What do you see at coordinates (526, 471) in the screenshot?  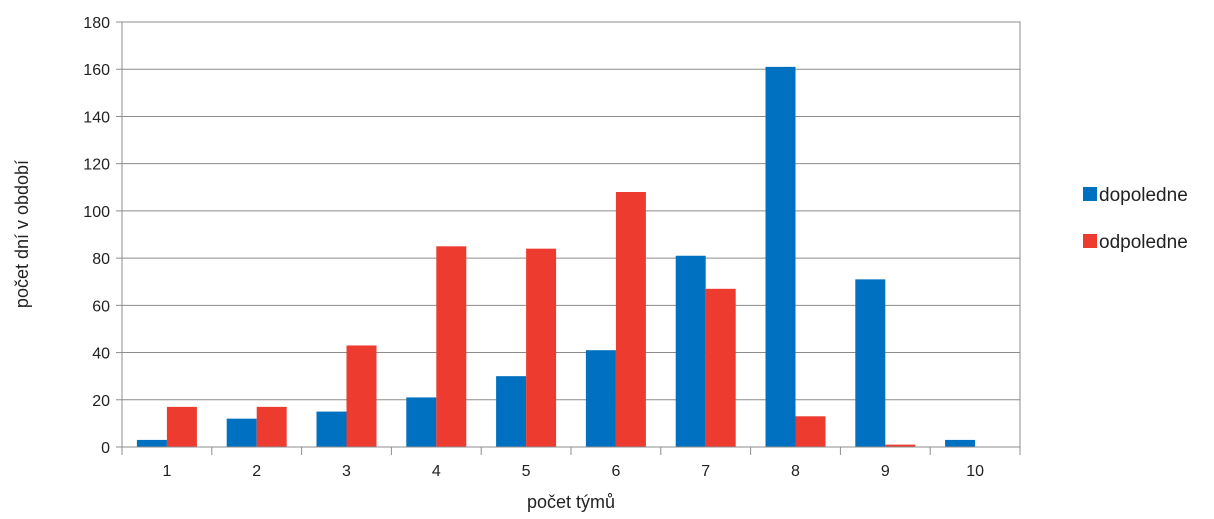 I see `x-tick-label: 5` at bounding box center [526, 471].